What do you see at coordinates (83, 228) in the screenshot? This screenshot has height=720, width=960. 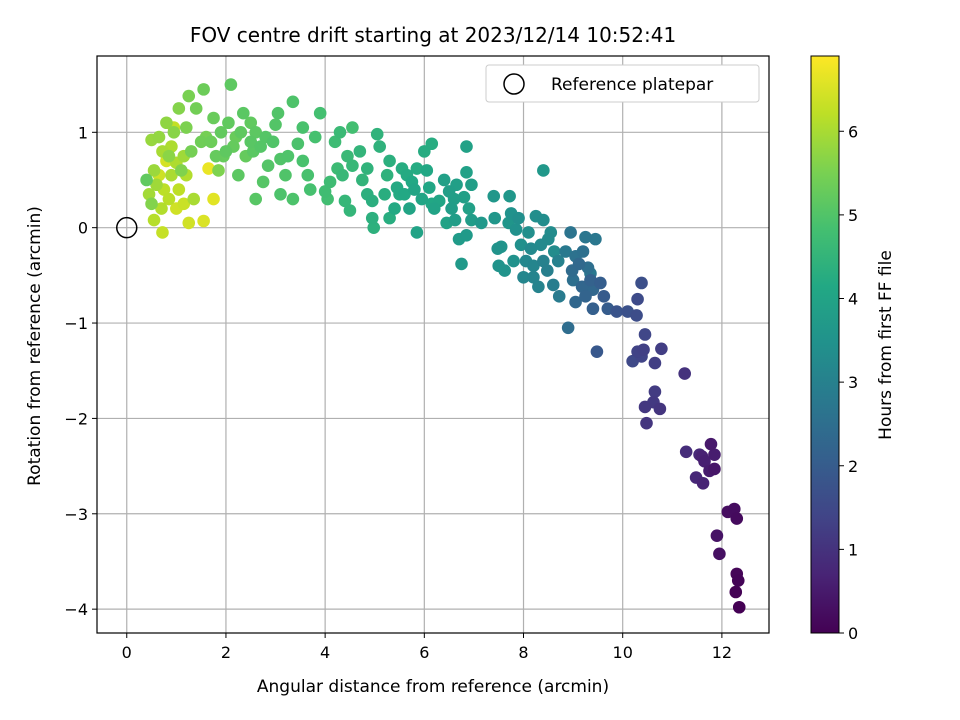 I see `y-tick-label: 0` at bounding box center [83, 228].